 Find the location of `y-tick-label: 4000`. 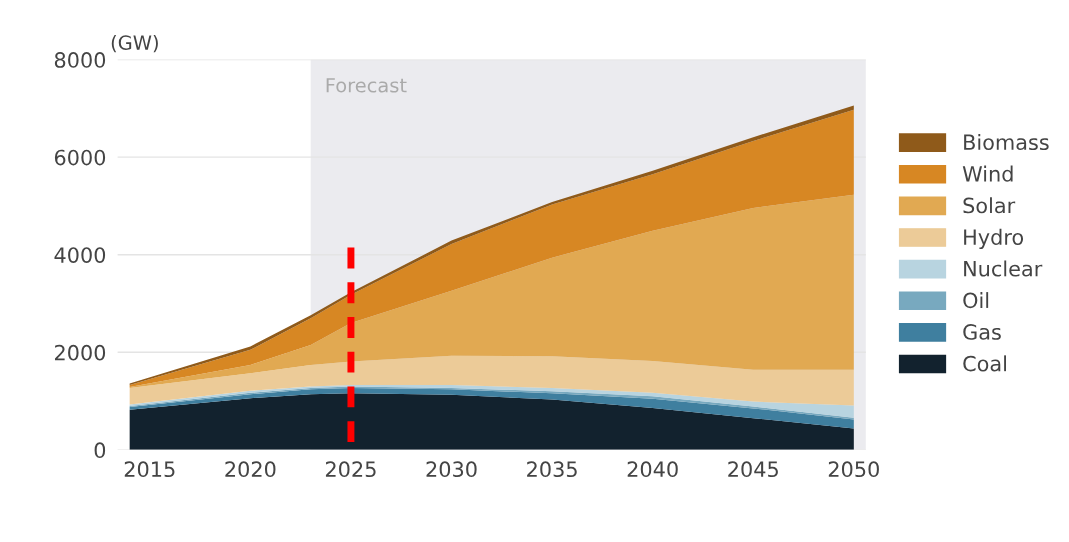

y-tick-label: 4000 is located at coordinates (80, 255).